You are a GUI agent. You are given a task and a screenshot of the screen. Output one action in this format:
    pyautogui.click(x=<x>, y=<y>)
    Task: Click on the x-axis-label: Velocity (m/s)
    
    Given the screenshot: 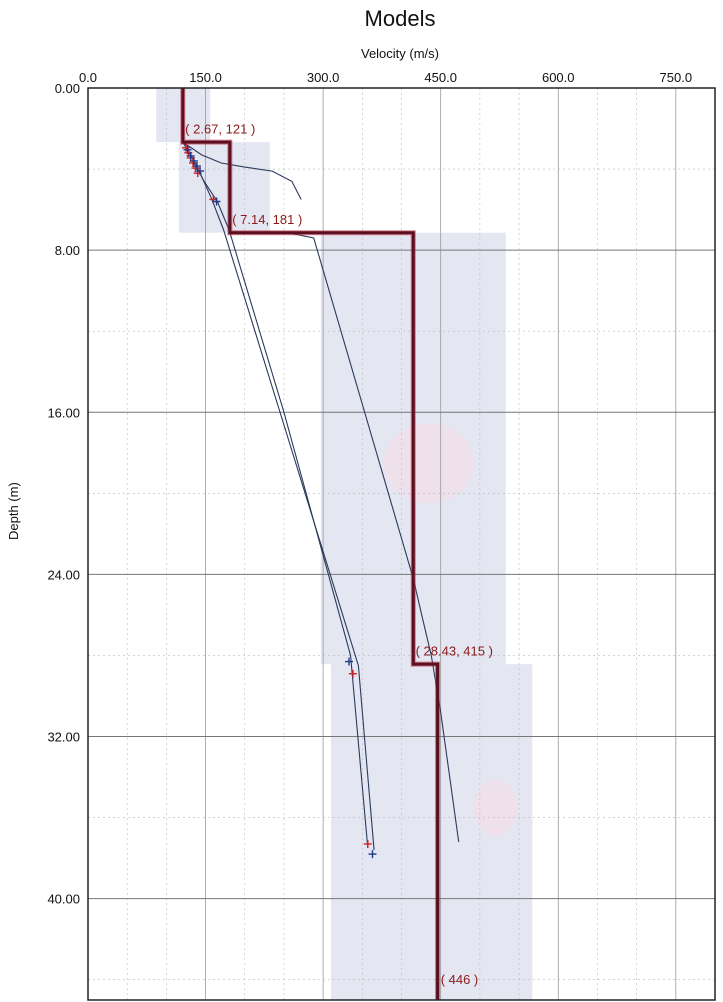 What is the action you would take?
    pyautogui.click(x=399, y=53)
    